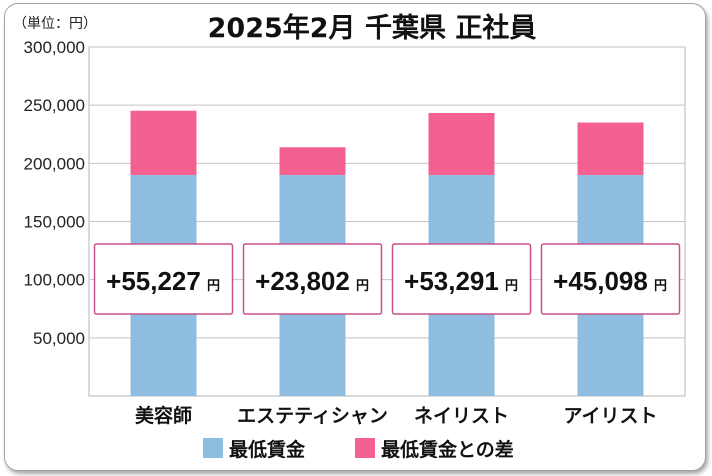 This screenshot has width=712, height=476. What do you see at coordinates (55, 24) in the screenshot?
I see `unit-label: （単位：円）` at bounding box center [55, 24].